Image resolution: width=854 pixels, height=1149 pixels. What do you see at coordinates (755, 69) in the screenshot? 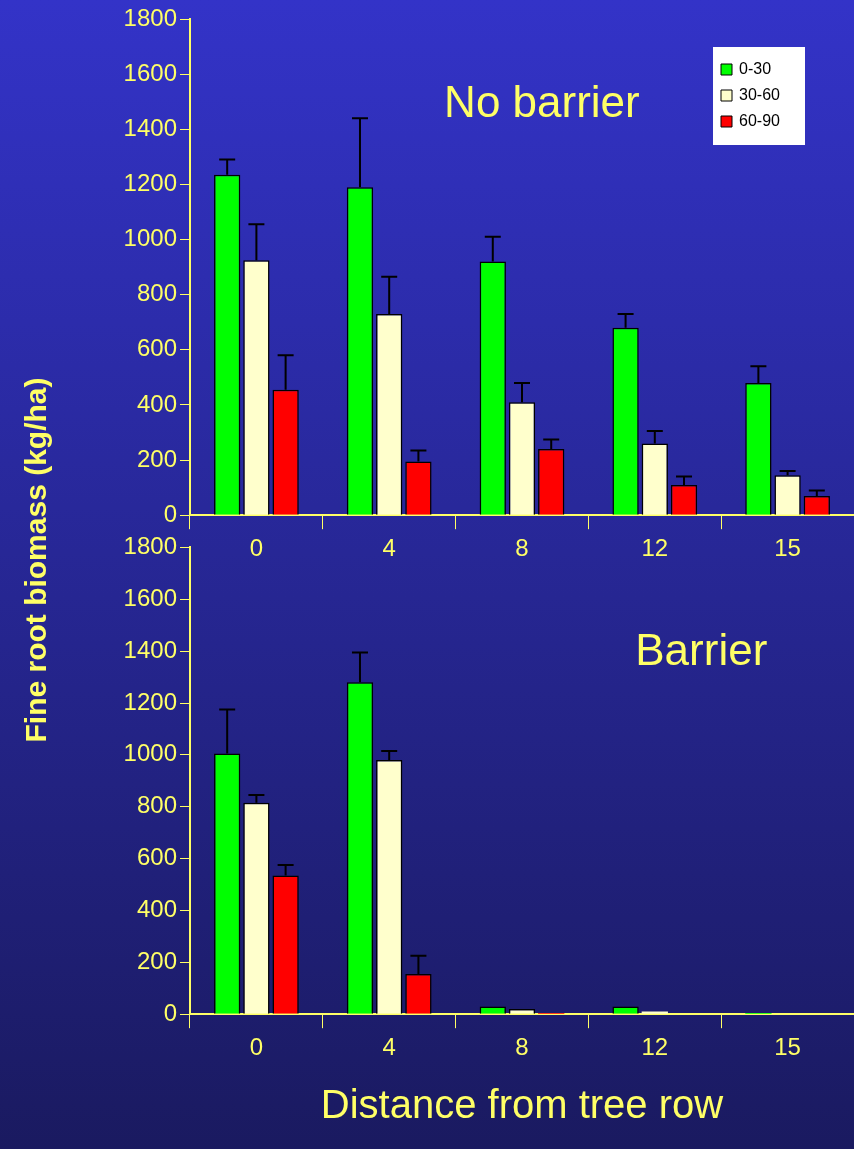
I see `legend-label: 0-30` at bounding box center [755, 69].